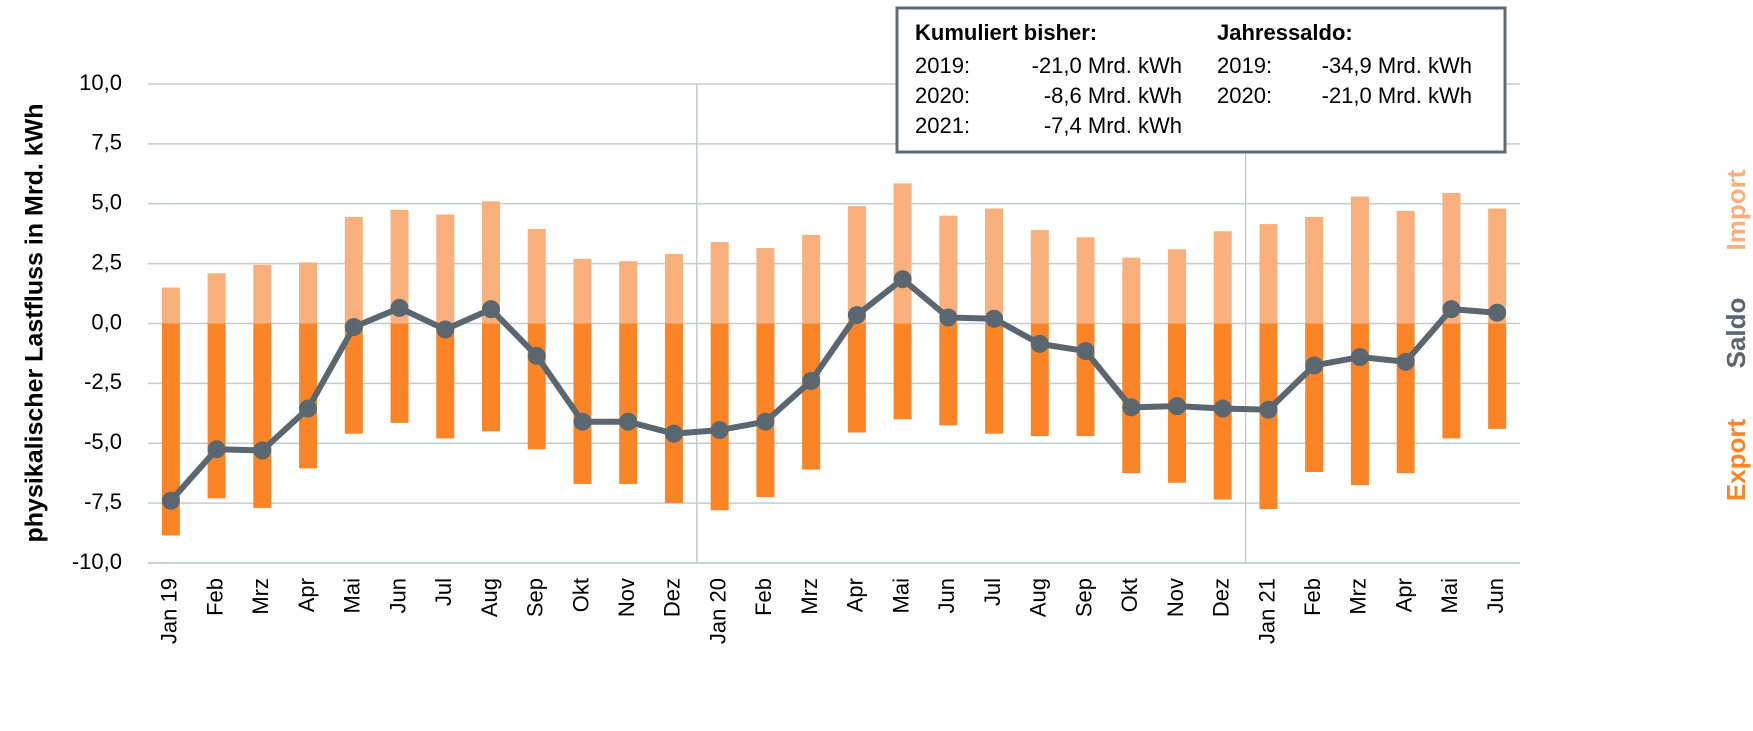  What do you see at coordinates (1285, 32) in the screenshot?
I see `info-heading: Jahressaldo:` at bounding box center [1285, 32].